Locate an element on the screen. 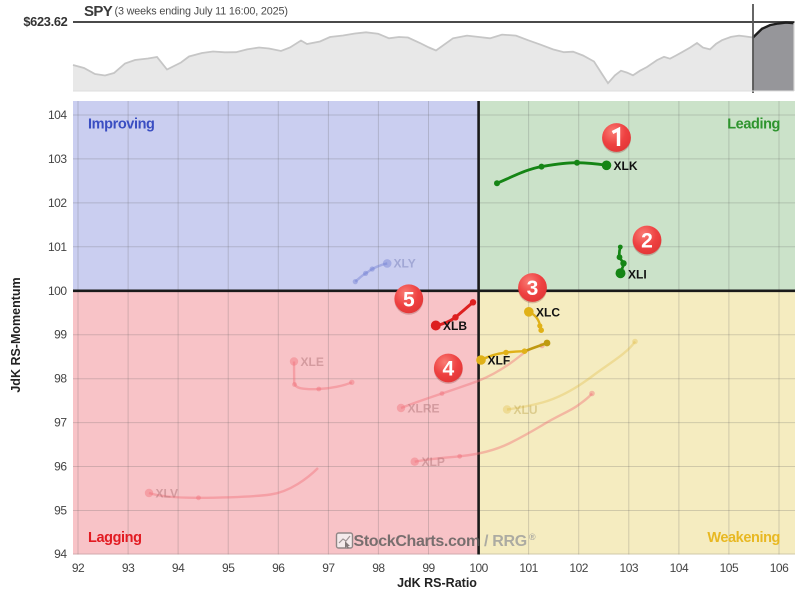 Image resolution: width=800 pixels, height=603 pixels. svg-text: JdK RS-Ratio is located at coordinates (437, 583).